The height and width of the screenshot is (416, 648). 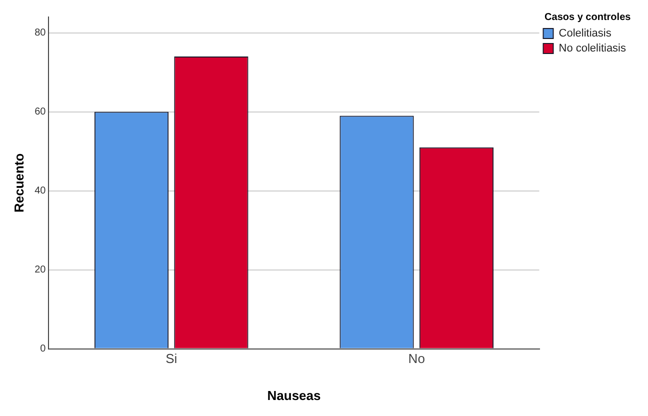 What do you see at coordinates (40, 112) in the screenshot?
I see `y-tick-label: 60` at bounding box center [40, 112].